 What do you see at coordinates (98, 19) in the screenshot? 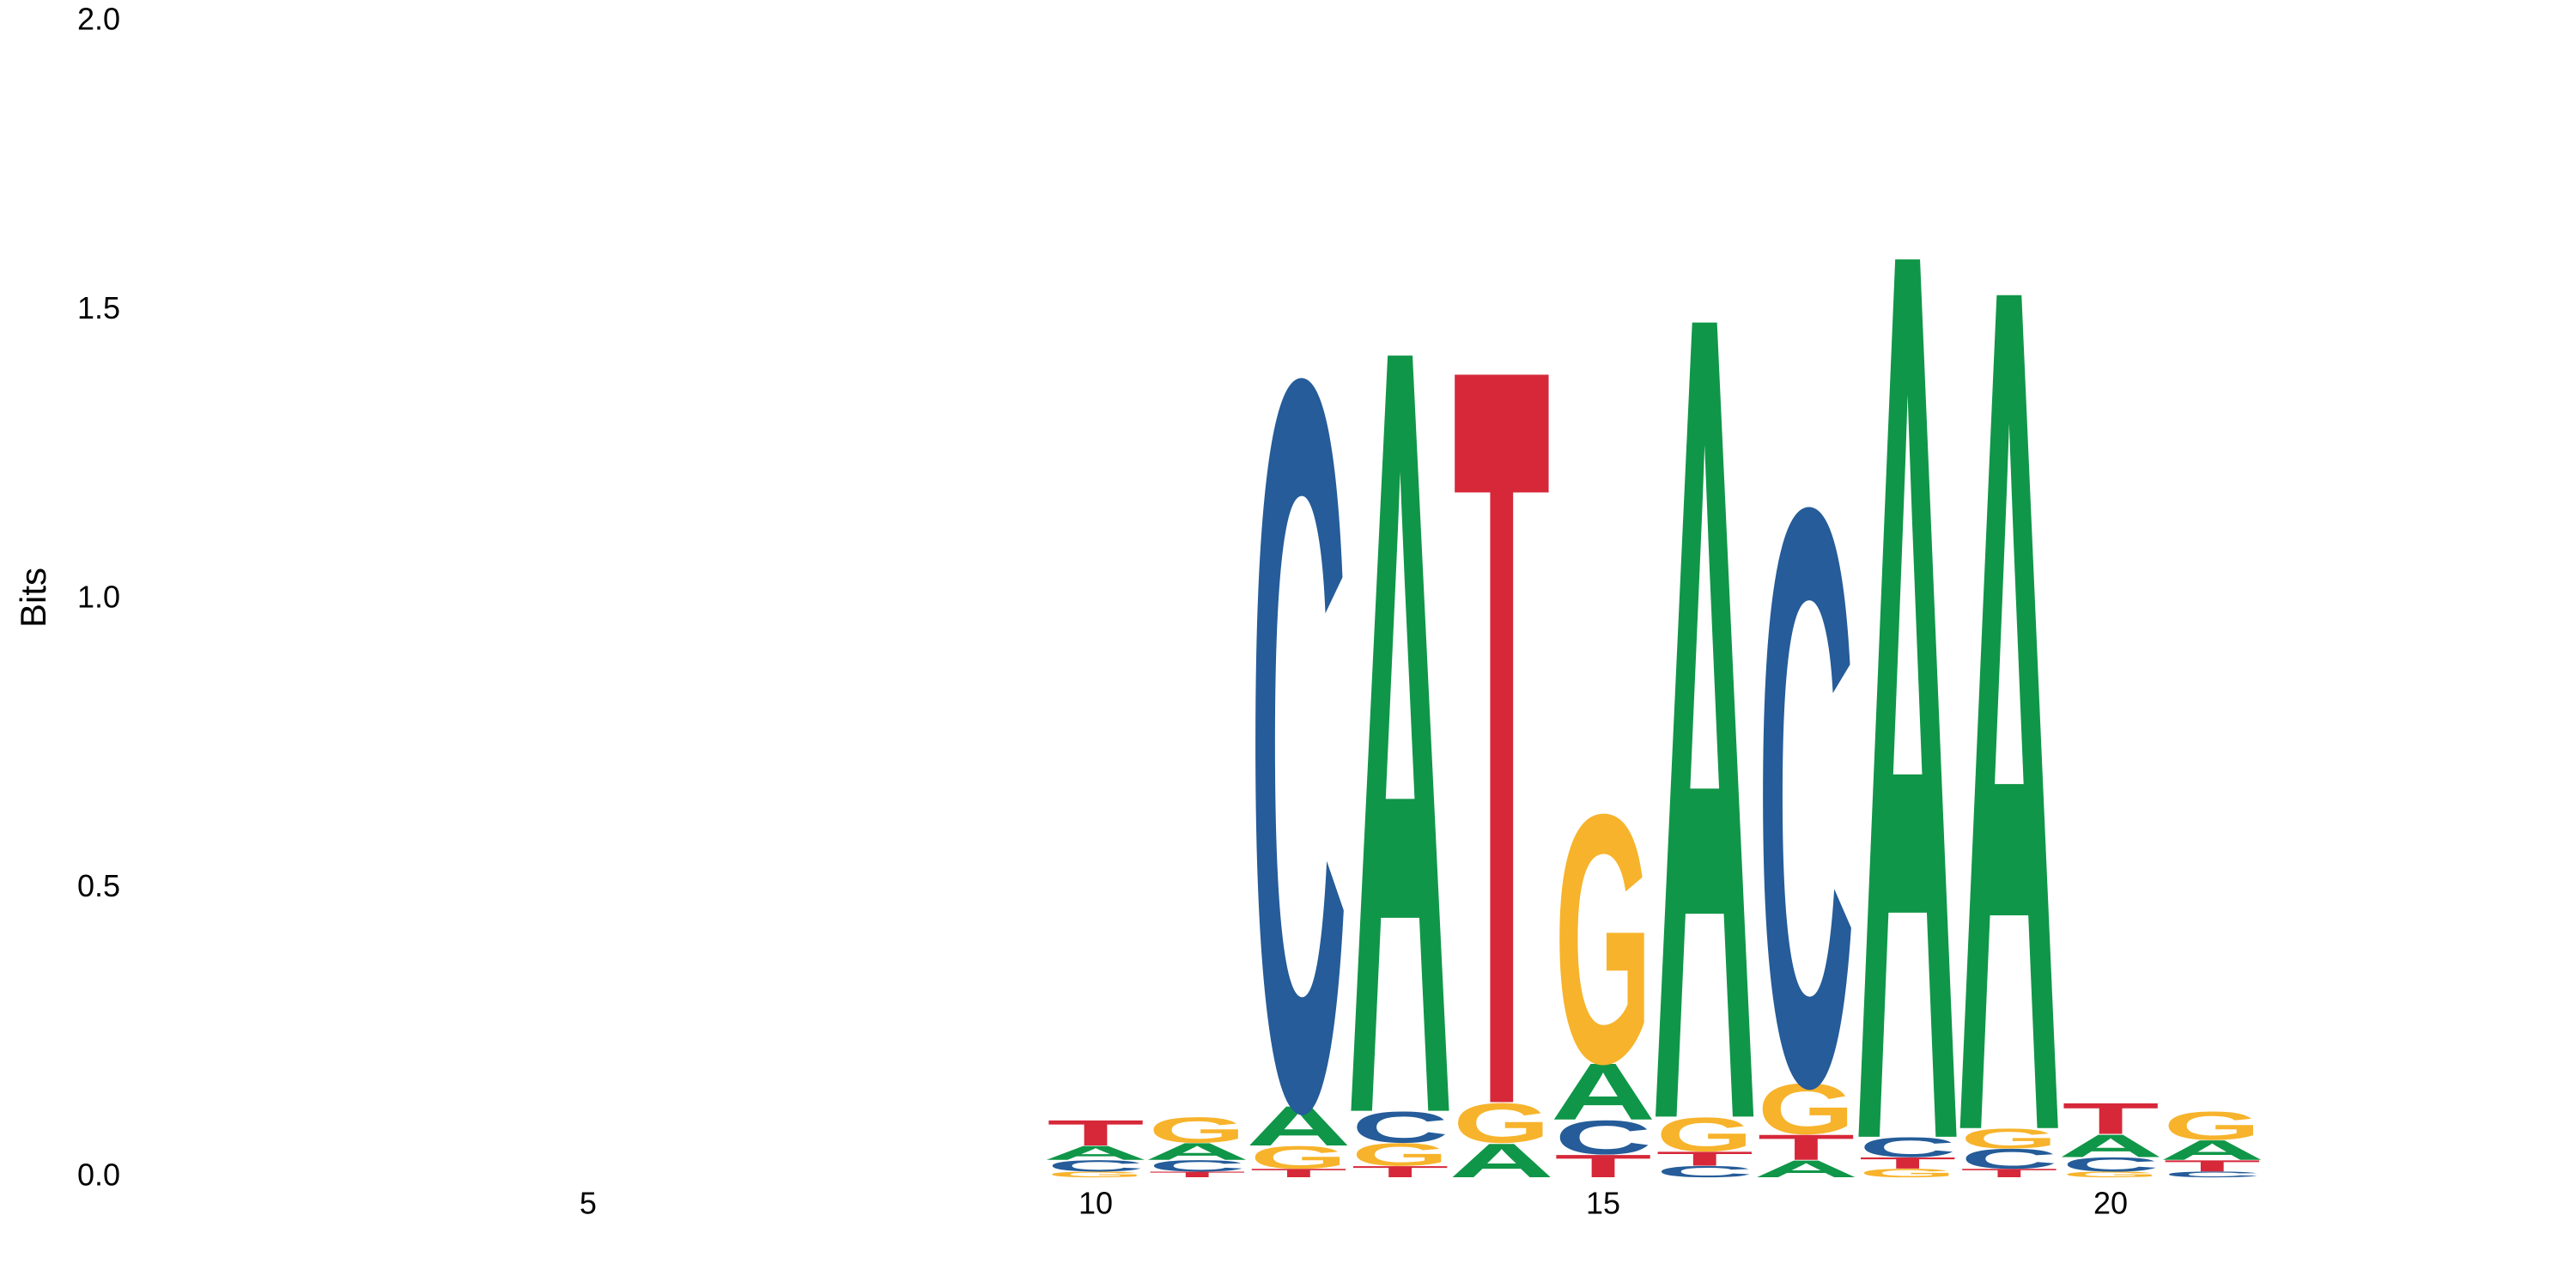
I see `y-tick-label: 2.0` at bounding box center [98, 19].